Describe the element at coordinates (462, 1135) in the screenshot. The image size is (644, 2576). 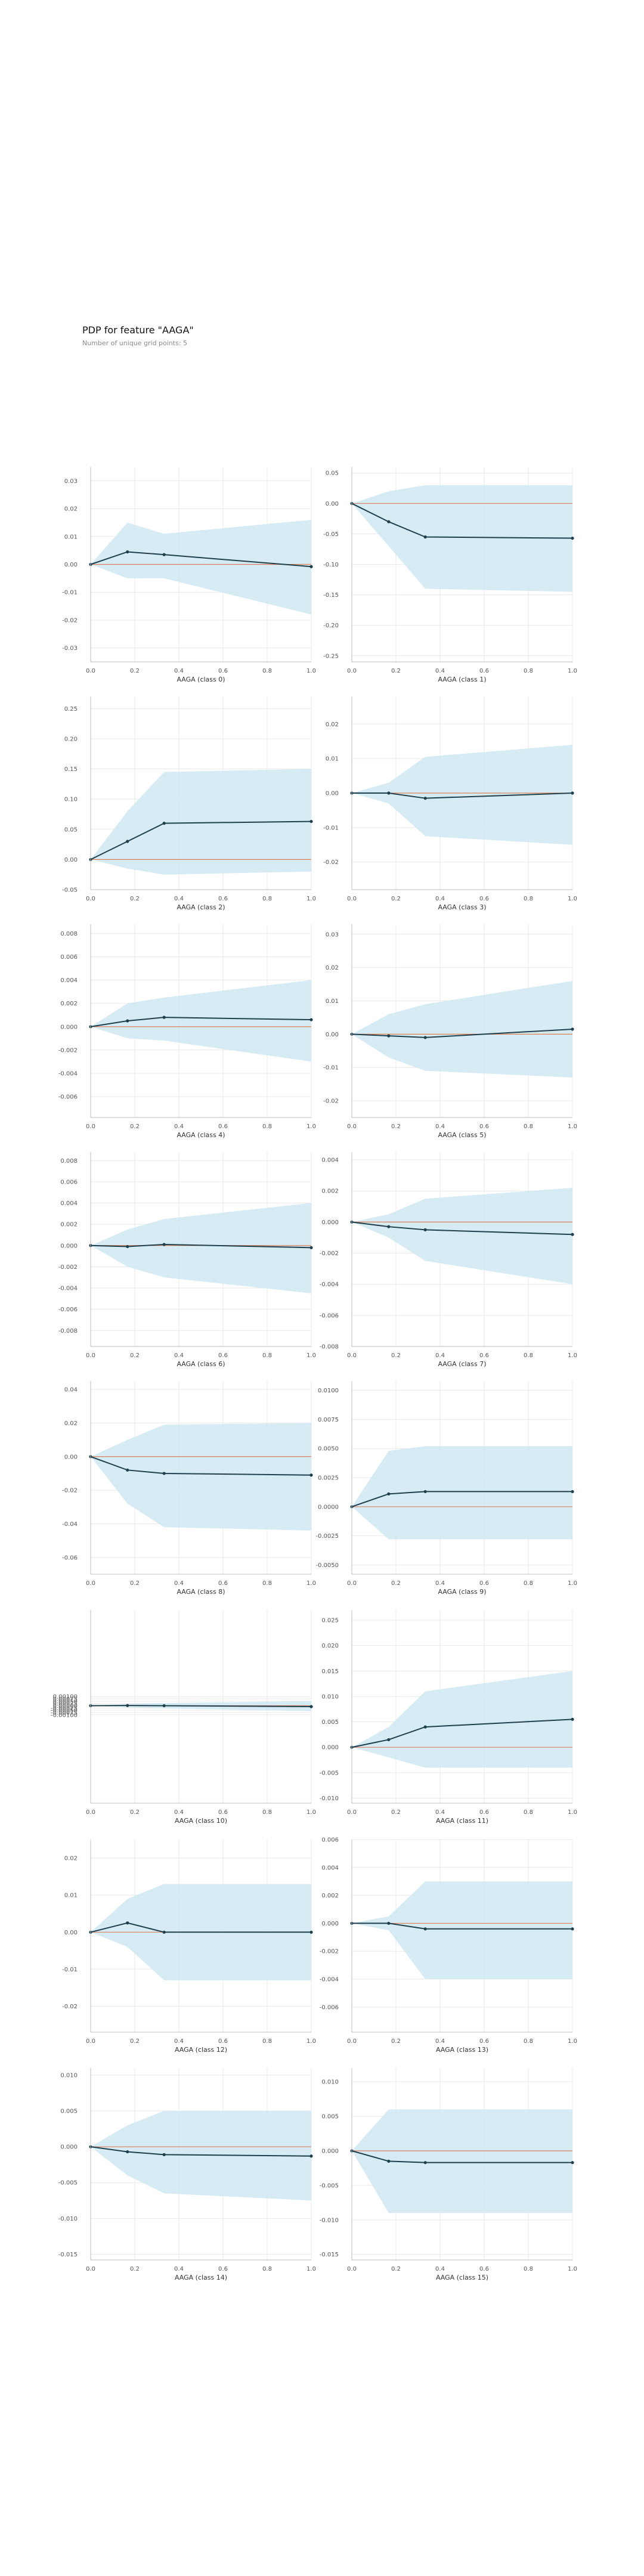
I see `x-axis-label: AAGA (class 5)` at that location.